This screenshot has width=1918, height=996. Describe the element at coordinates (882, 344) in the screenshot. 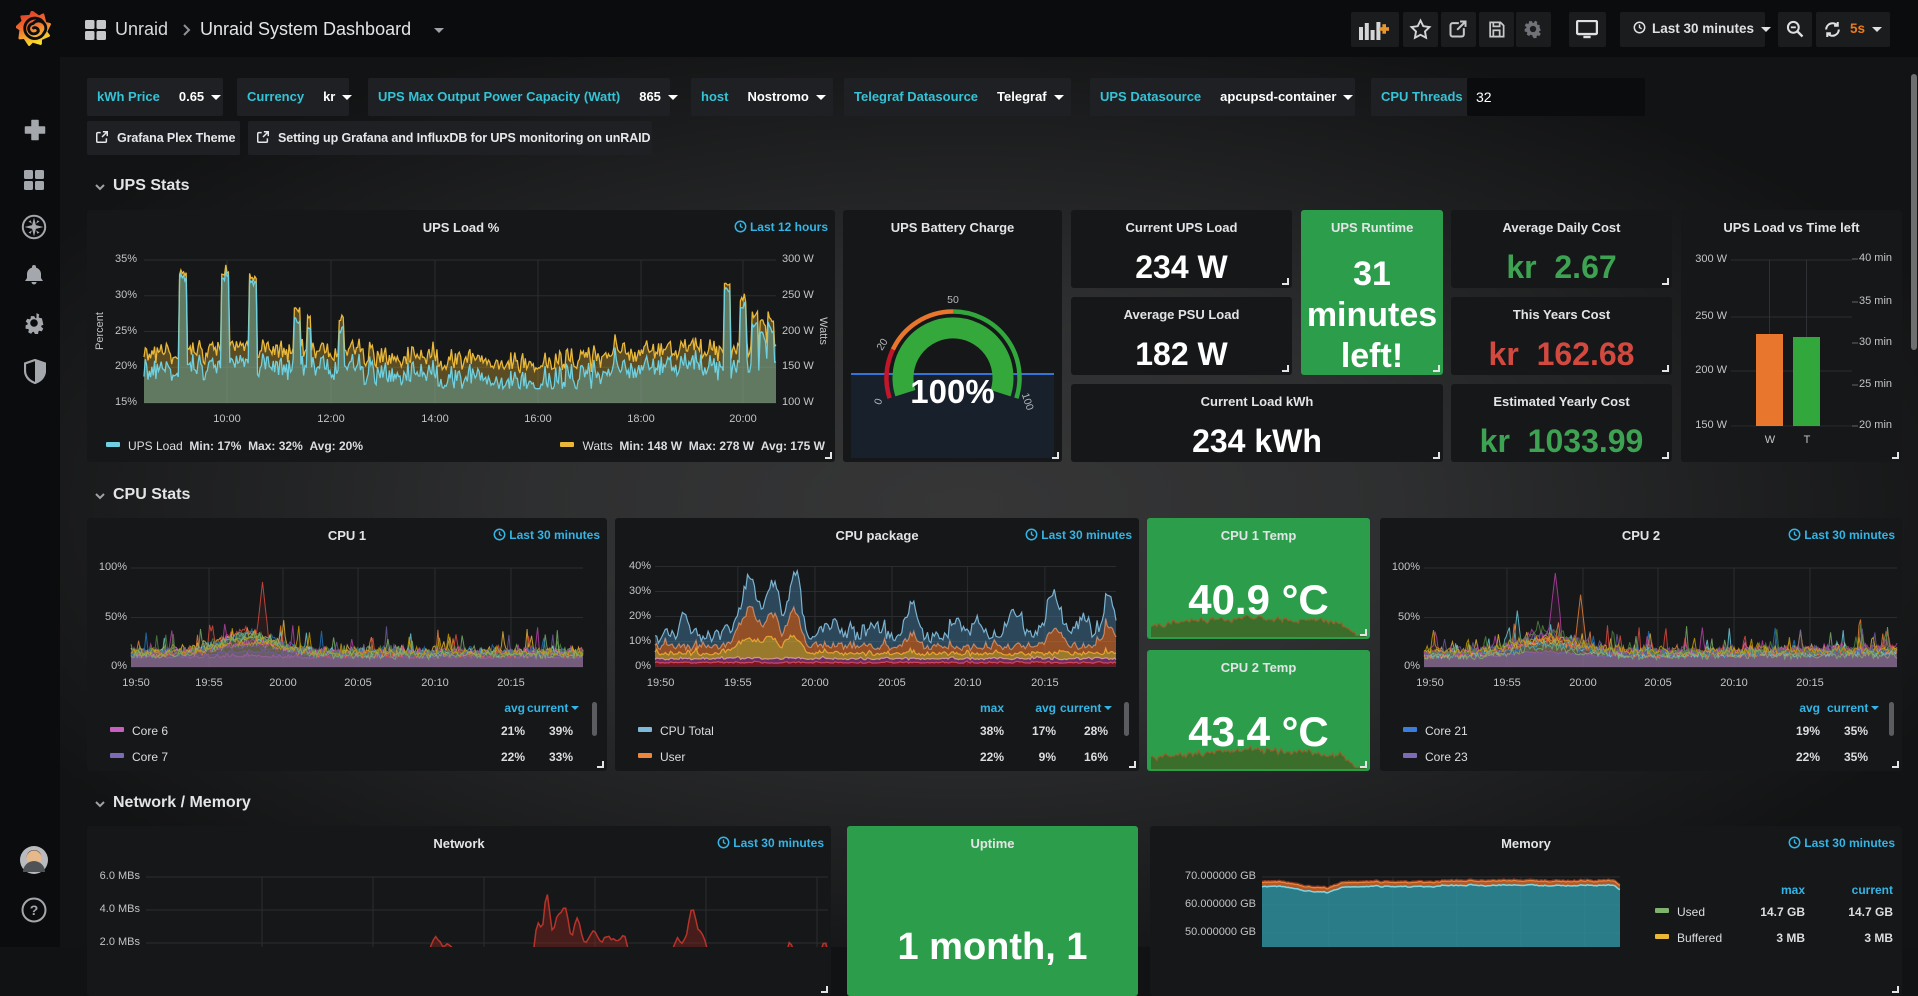

I see `svg-text: 20` at that location.